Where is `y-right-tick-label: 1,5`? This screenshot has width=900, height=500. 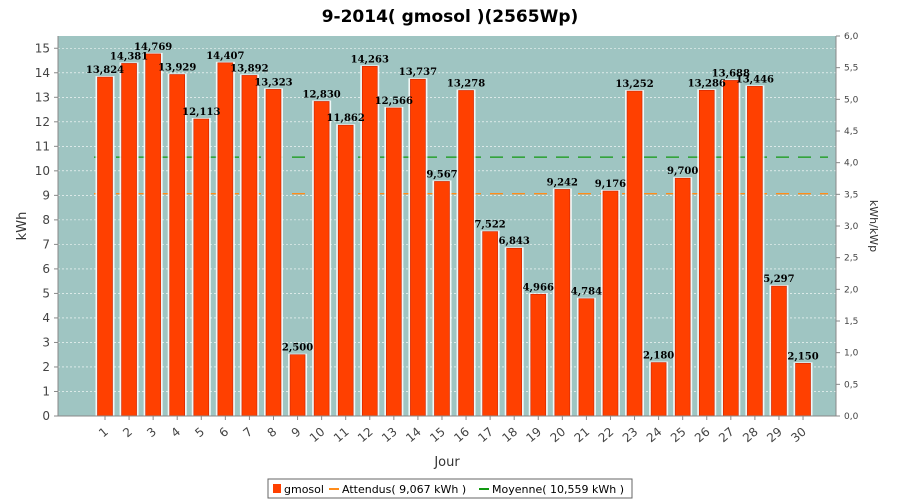
y-right-tick-label: 1,5 is located at coordinates (851, 322).